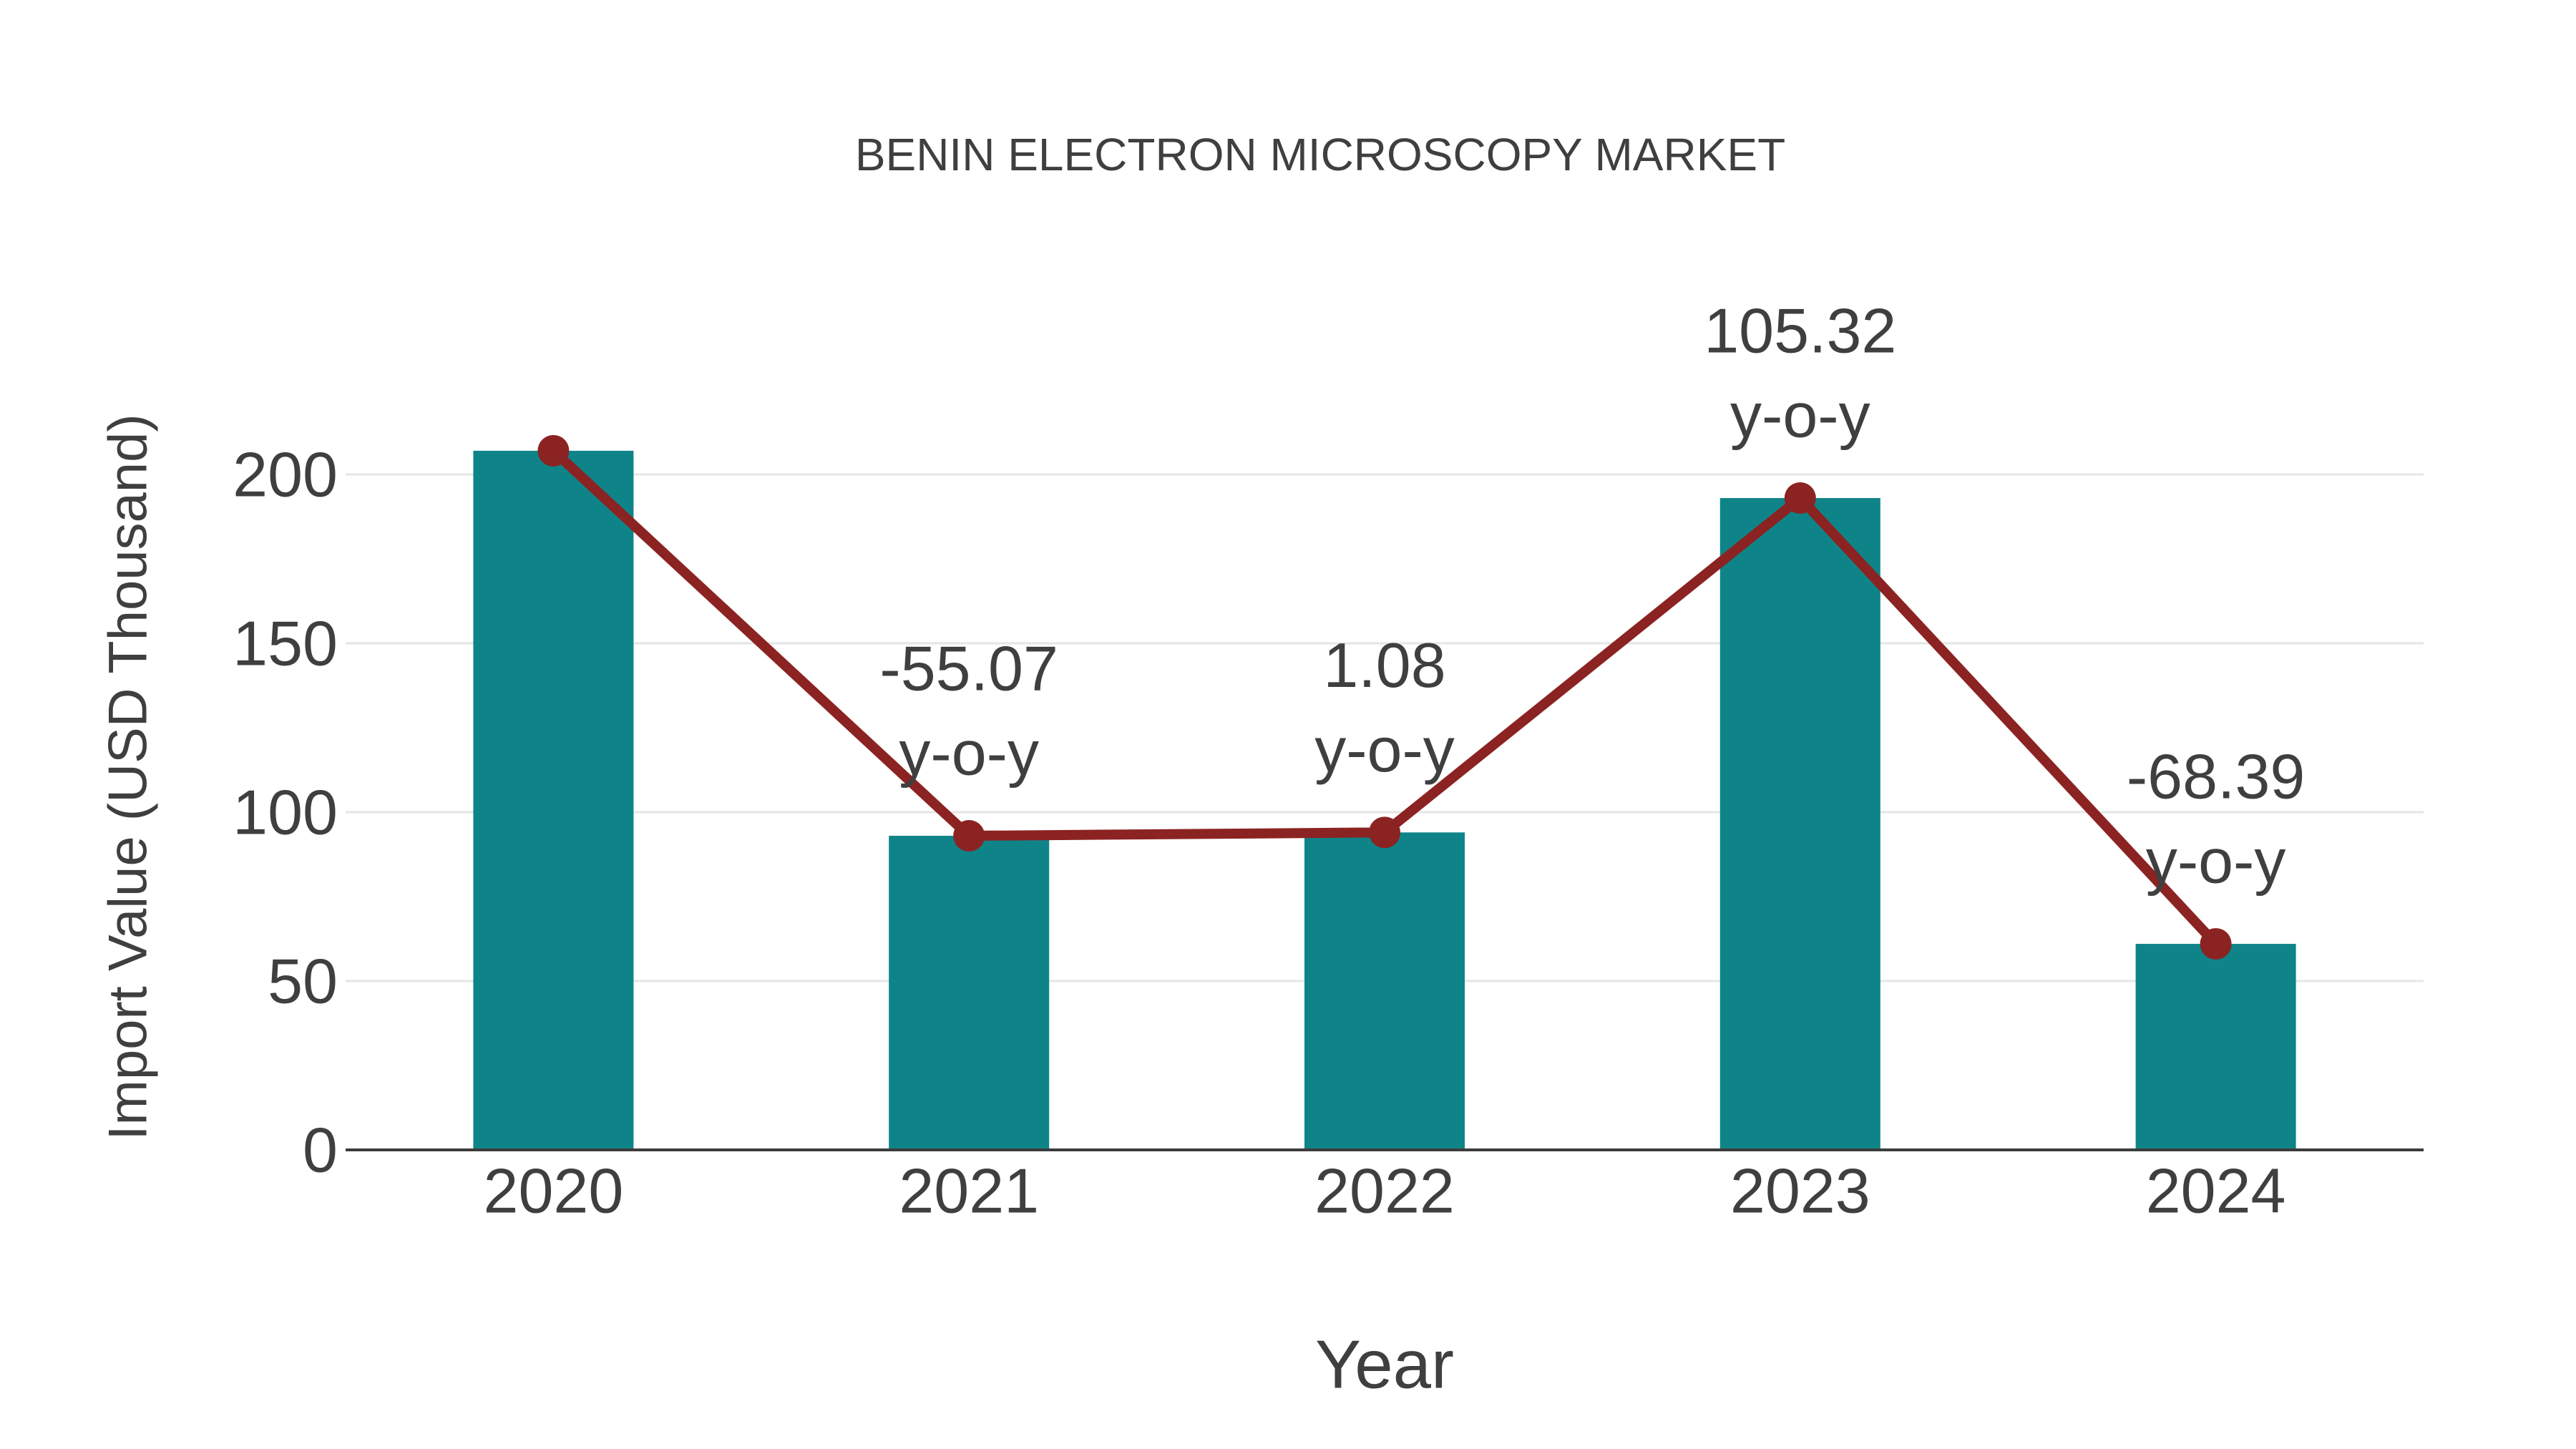 The image size is (2576, 1449). What do you see at coordinates (969, 993) in the screenshot?
I see `bar-2021` at bounding box center [969, 993].